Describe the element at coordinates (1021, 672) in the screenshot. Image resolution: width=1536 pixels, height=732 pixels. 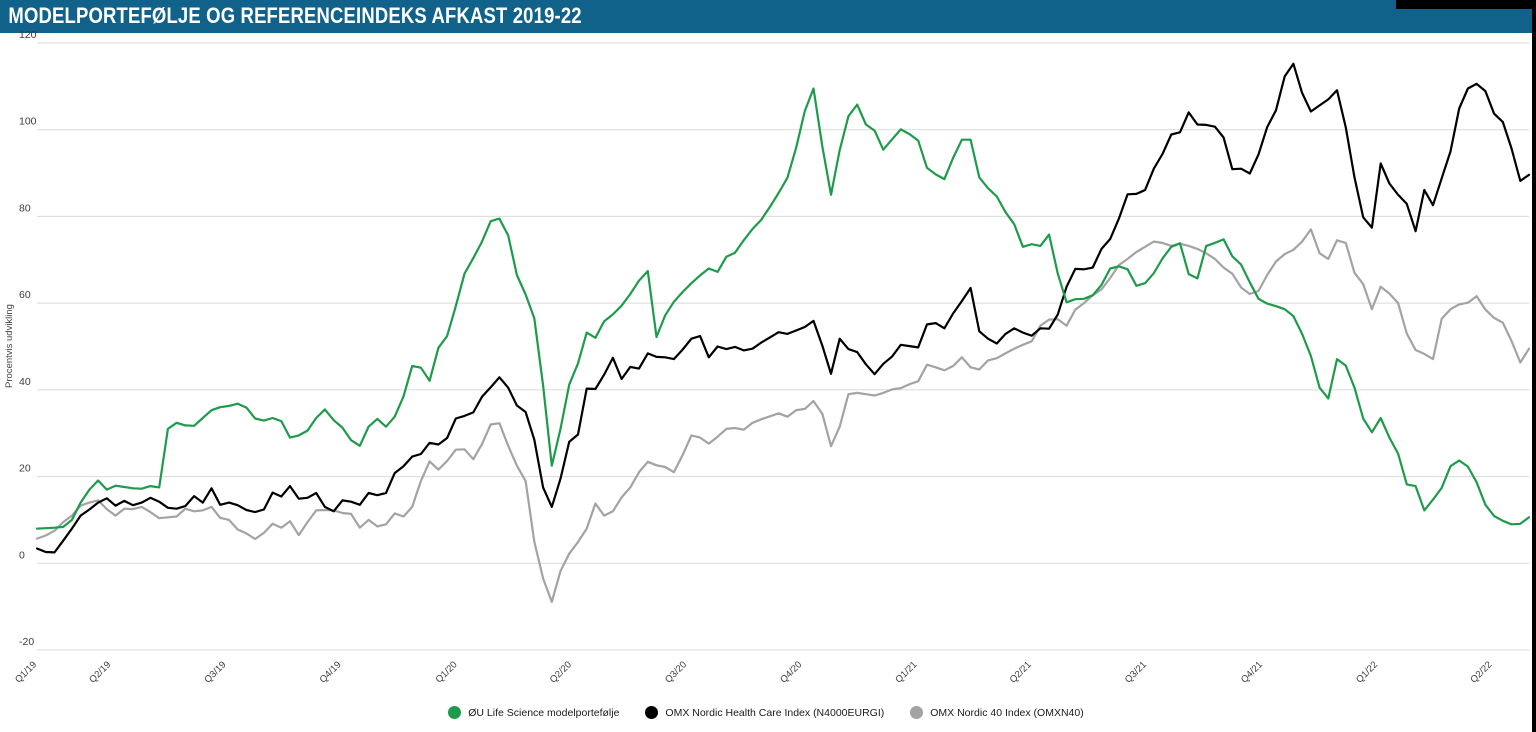
I see `x-tick-label: Q2/21` at that location.